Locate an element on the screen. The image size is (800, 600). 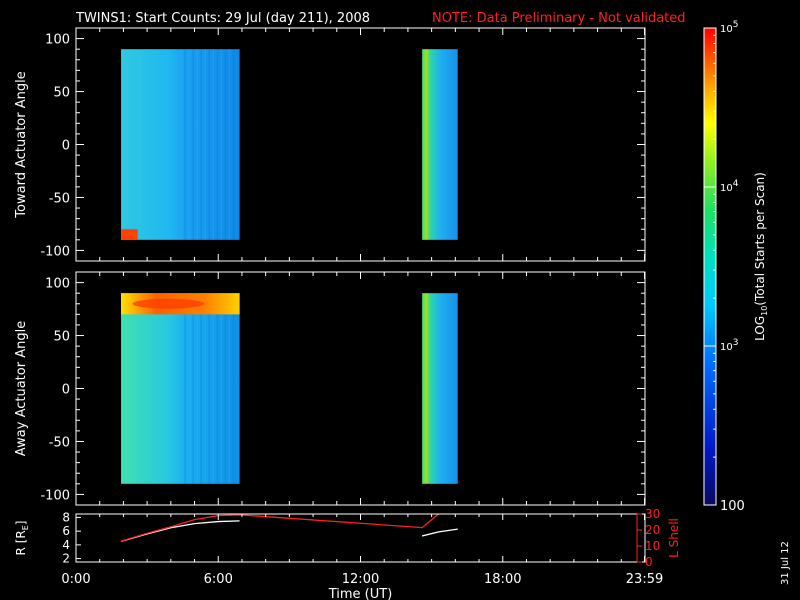
date-stamp: 31 Jul 12 is located at coordinates (785, 563).